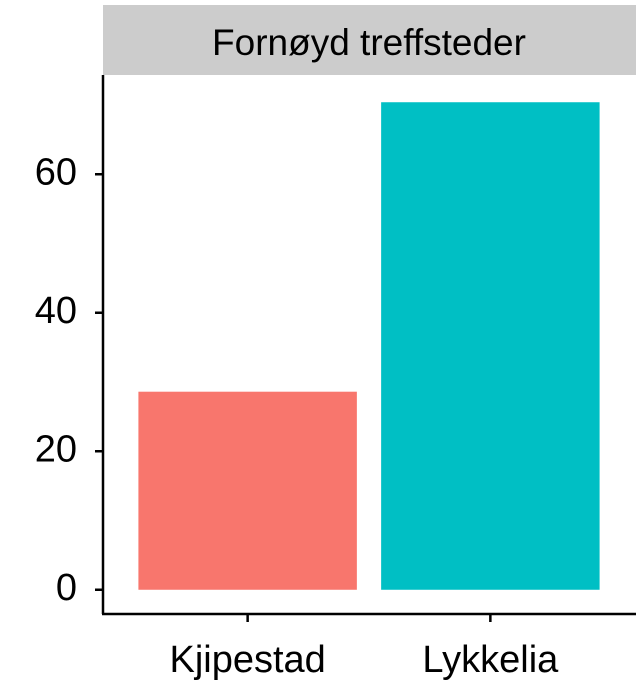  I want to click on chart-title: Fornøyd treffsteder, so click(369, 42).